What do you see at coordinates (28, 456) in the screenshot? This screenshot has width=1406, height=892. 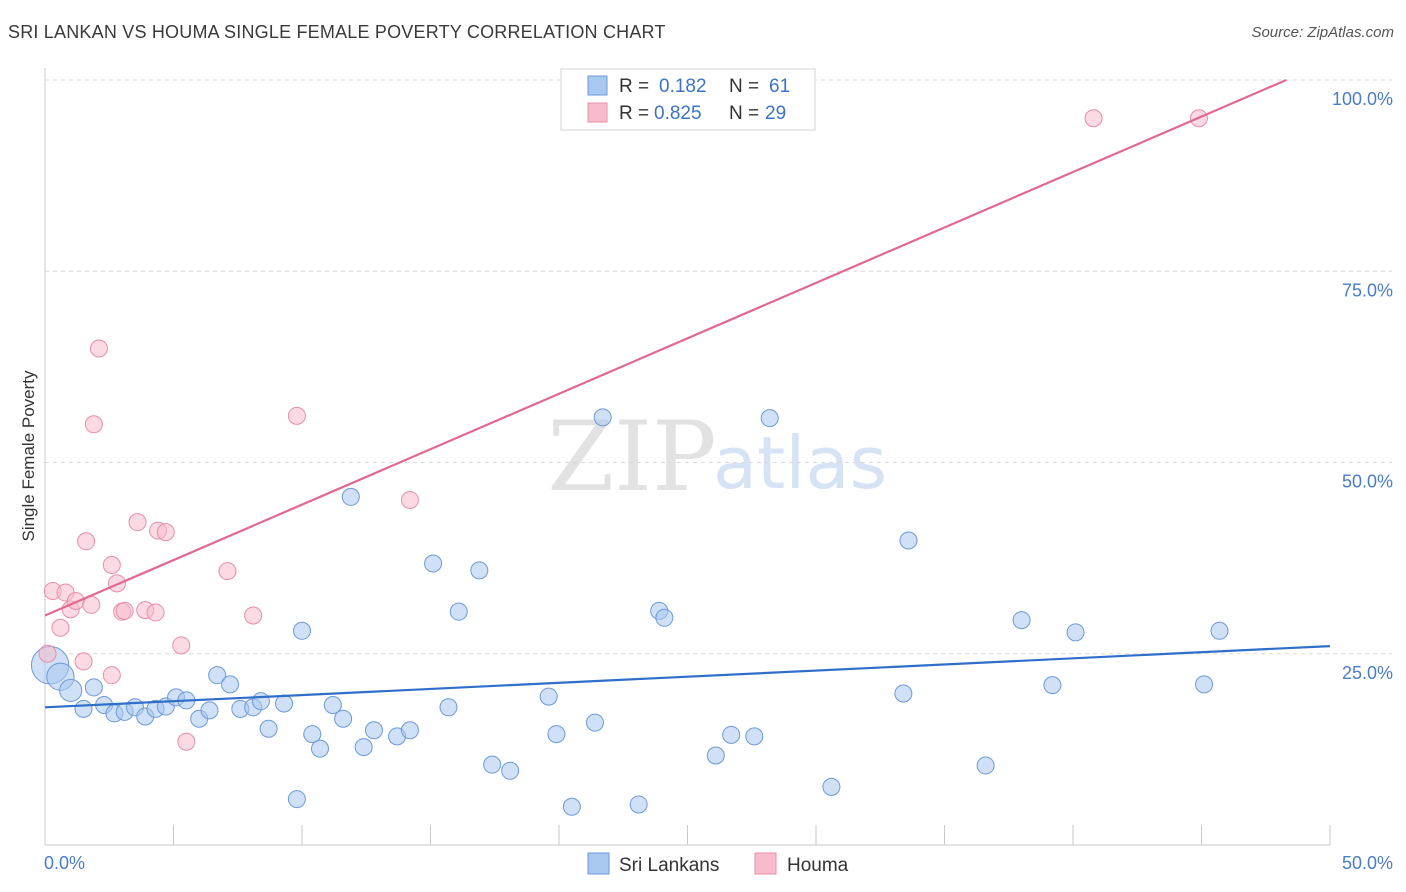 I see `y-axis-title: Single Female Poverty` at bounding box center [28, 456].